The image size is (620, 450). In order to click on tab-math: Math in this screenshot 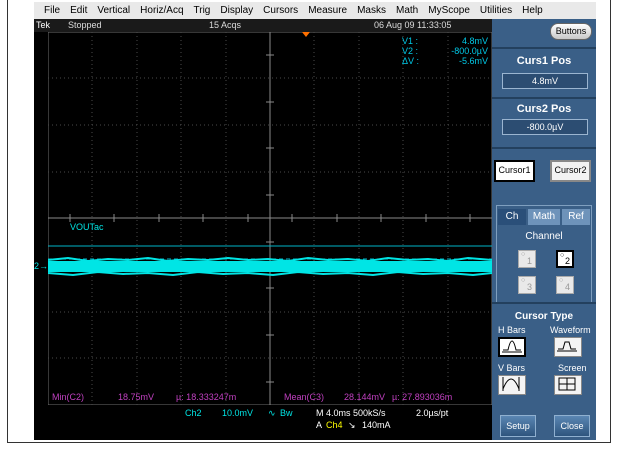, I will do `click(544, 217)`.